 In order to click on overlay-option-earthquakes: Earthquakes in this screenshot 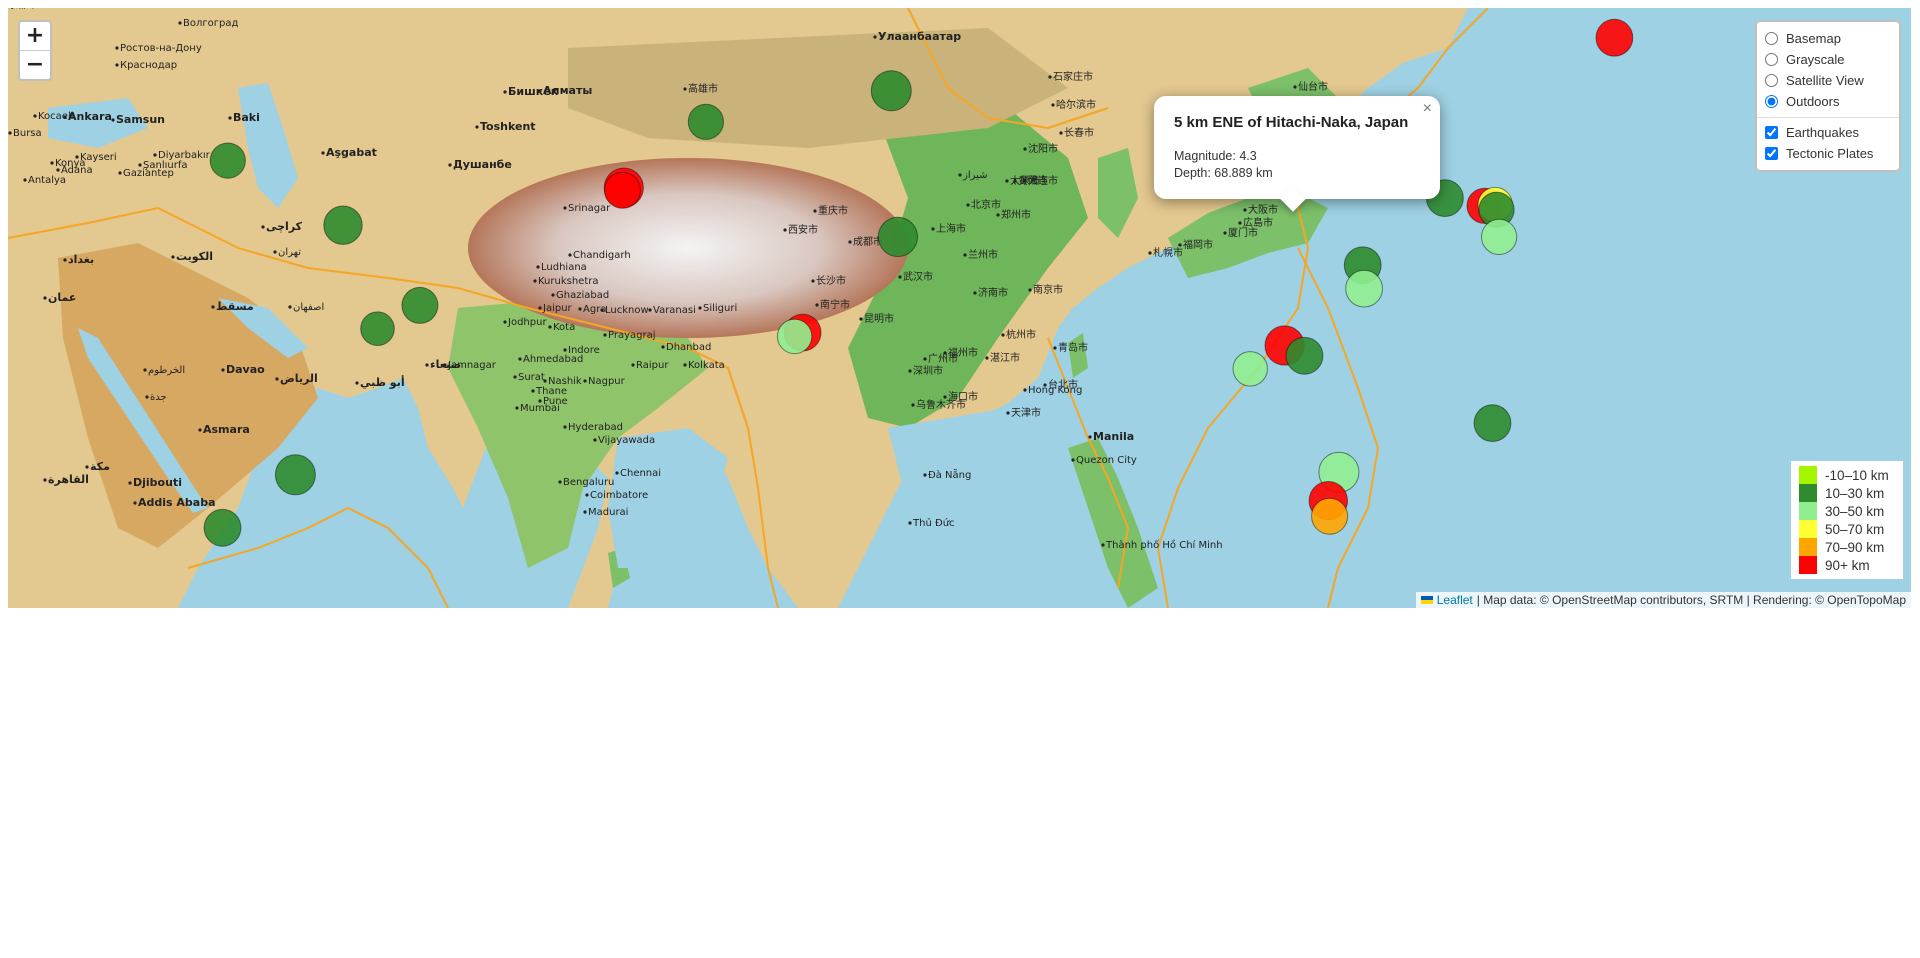, I will do `click(1828, 132)`.